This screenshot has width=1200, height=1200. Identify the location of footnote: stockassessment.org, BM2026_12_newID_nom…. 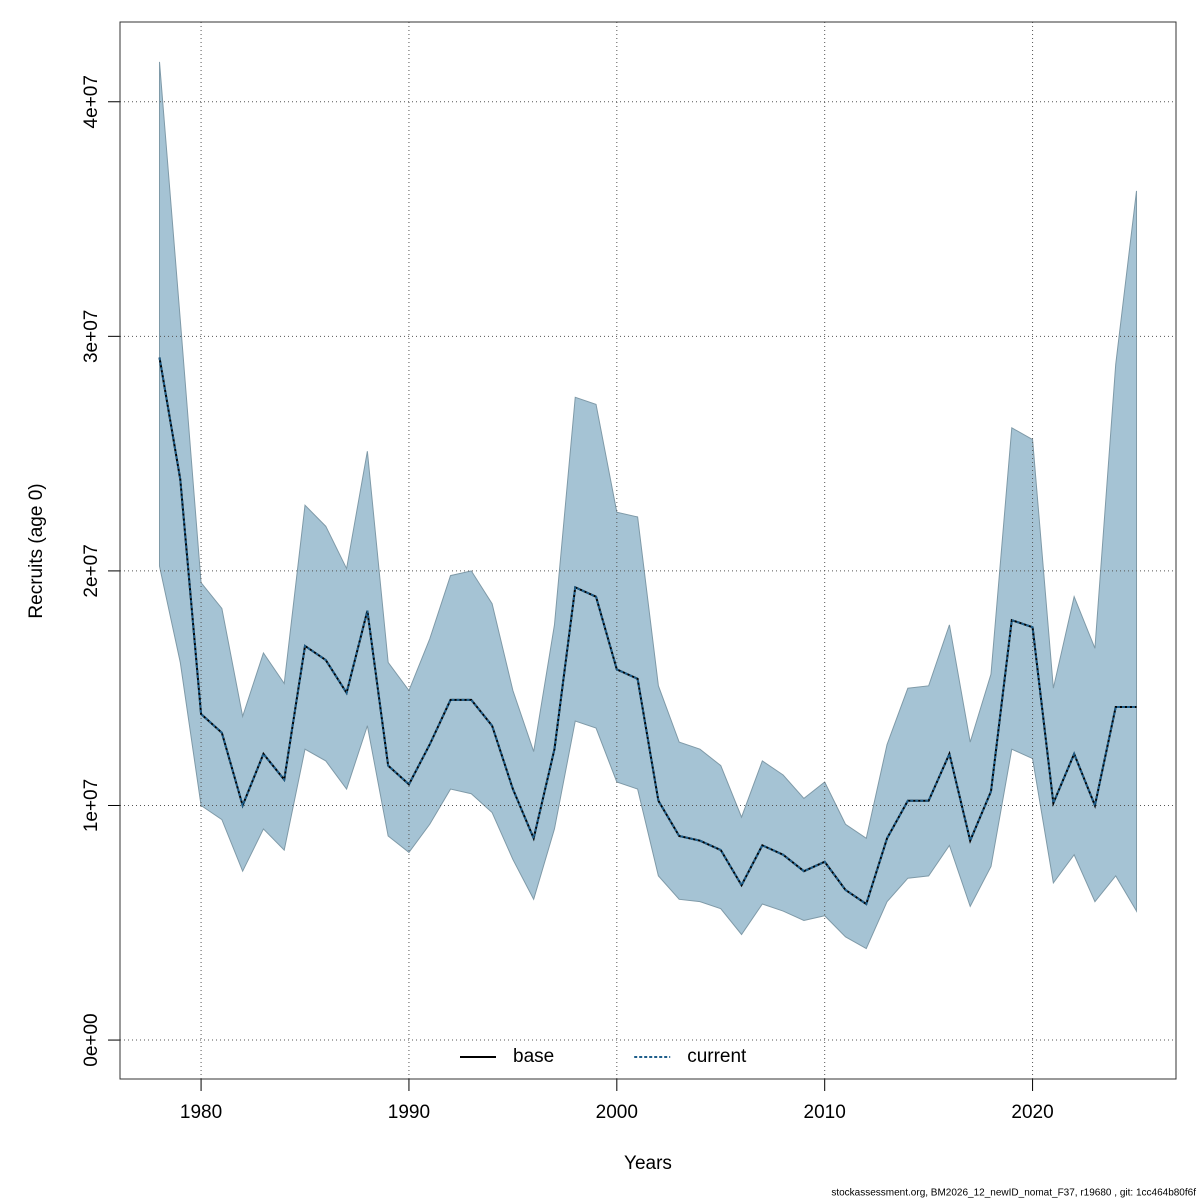
(1013, 1193).